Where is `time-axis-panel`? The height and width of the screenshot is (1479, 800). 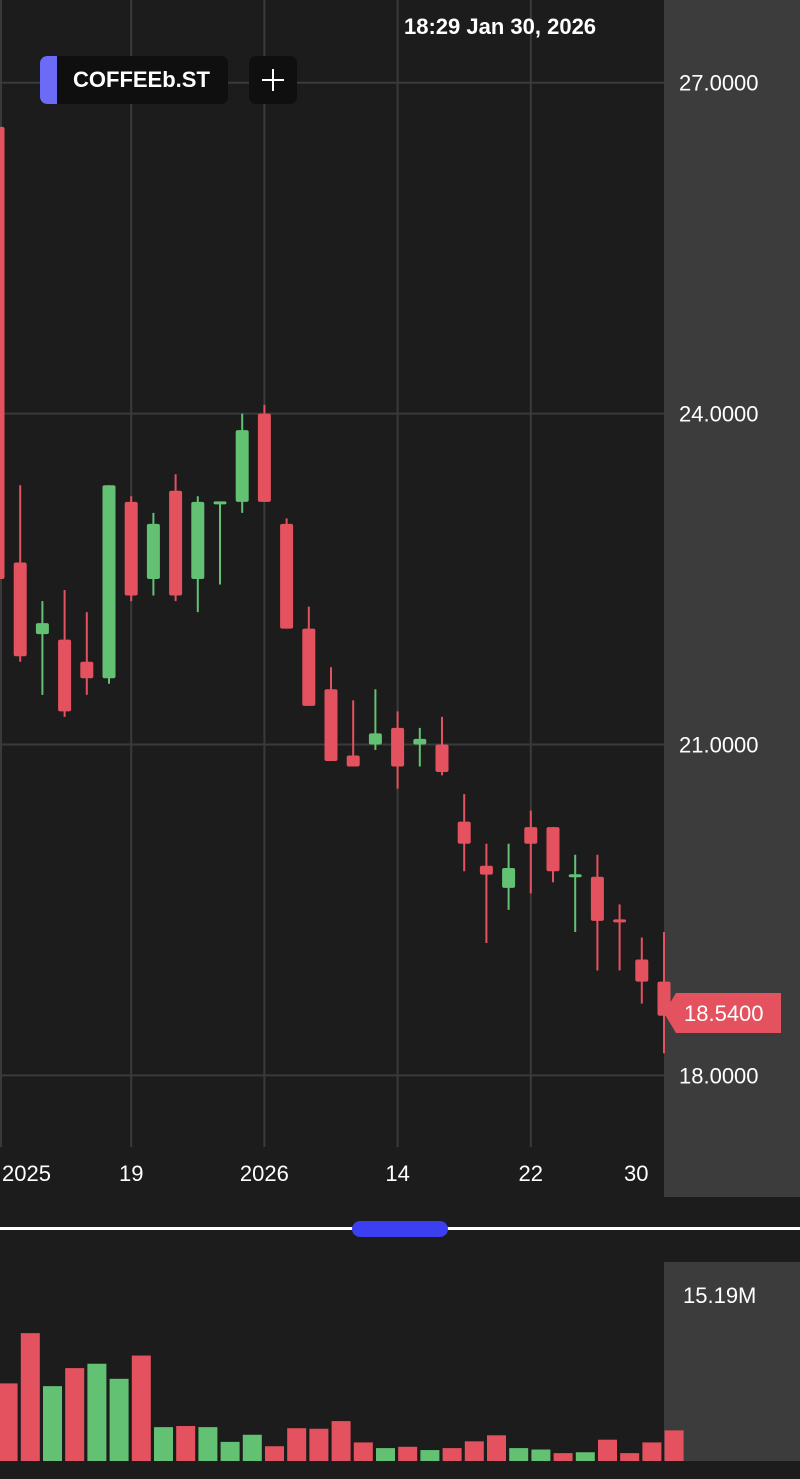
time-axis-panel is located at coordinates (332, 1172).